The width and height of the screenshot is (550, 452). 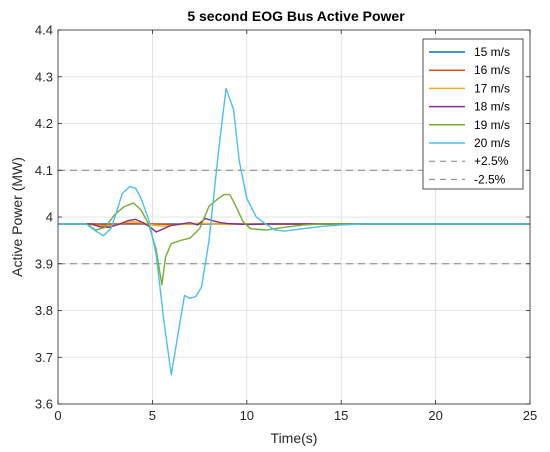 I want to click on legend-label: -2.5%, so click(x=490, y=179).